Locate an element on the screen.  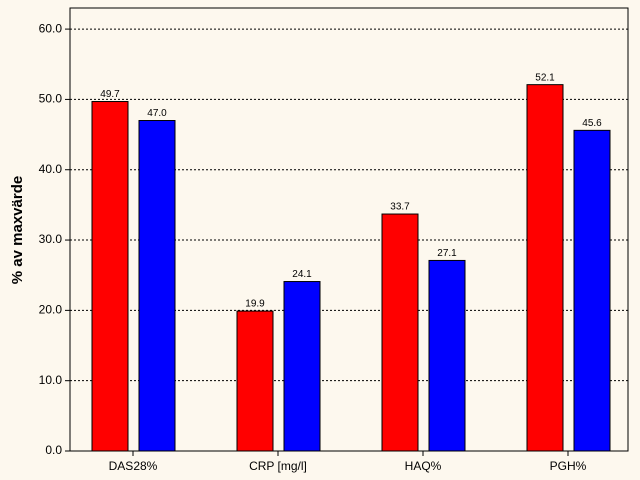
value-label: 45.6 is located at coordinates (592, 123).